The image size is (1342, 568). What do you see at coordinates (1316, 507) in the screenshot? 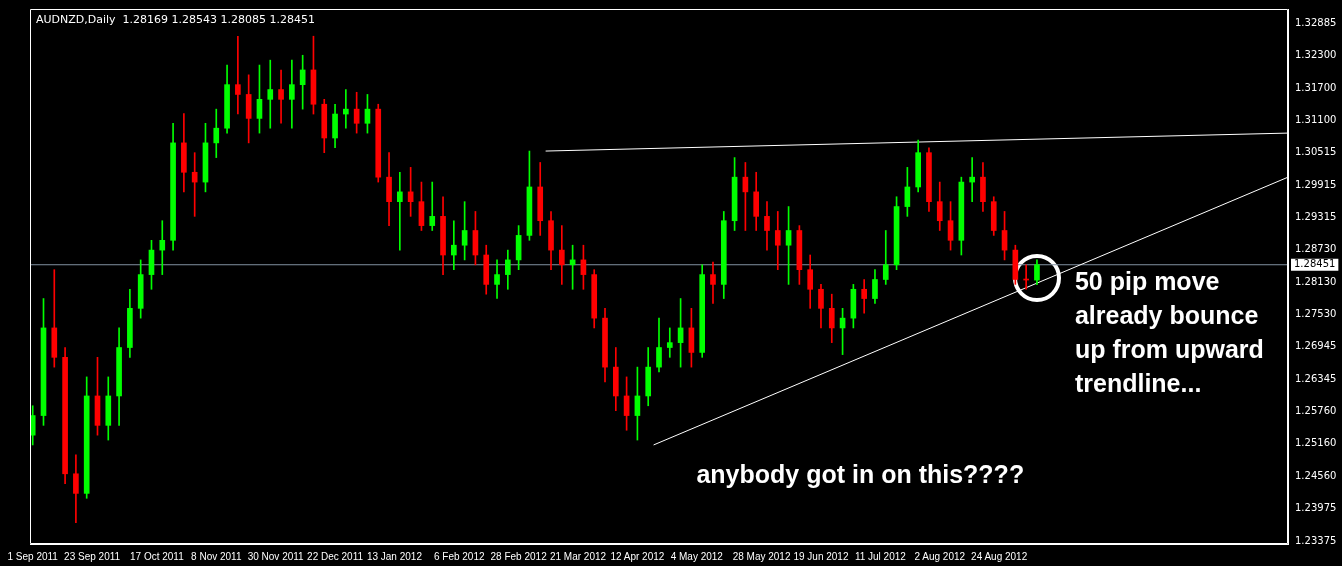
I see `y-tick-label: 1.23975` at bounding box center [1316, 507].